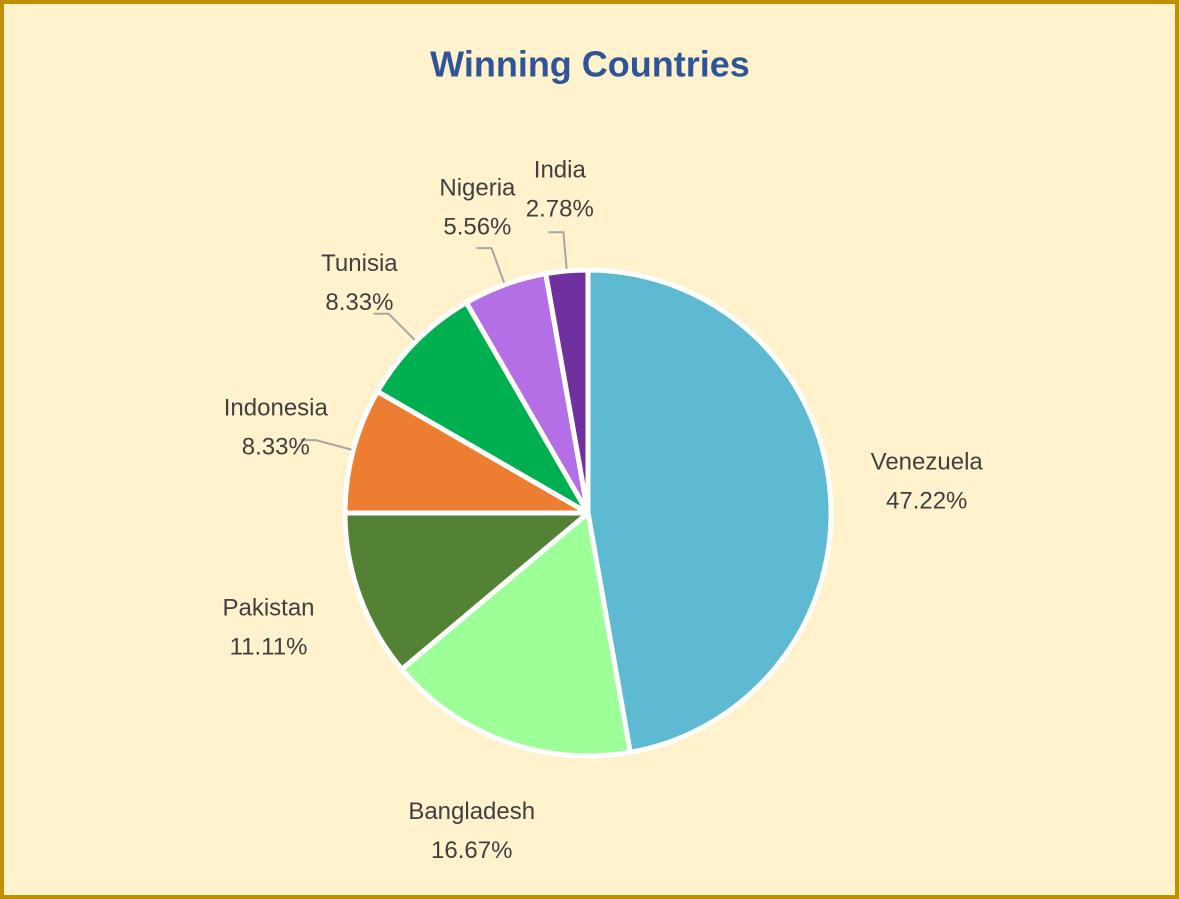  What do you see at coordinates (471, 850) in the screenshot?
I see `slice-value-label: 16.67%` at bounding box center [471, 850].